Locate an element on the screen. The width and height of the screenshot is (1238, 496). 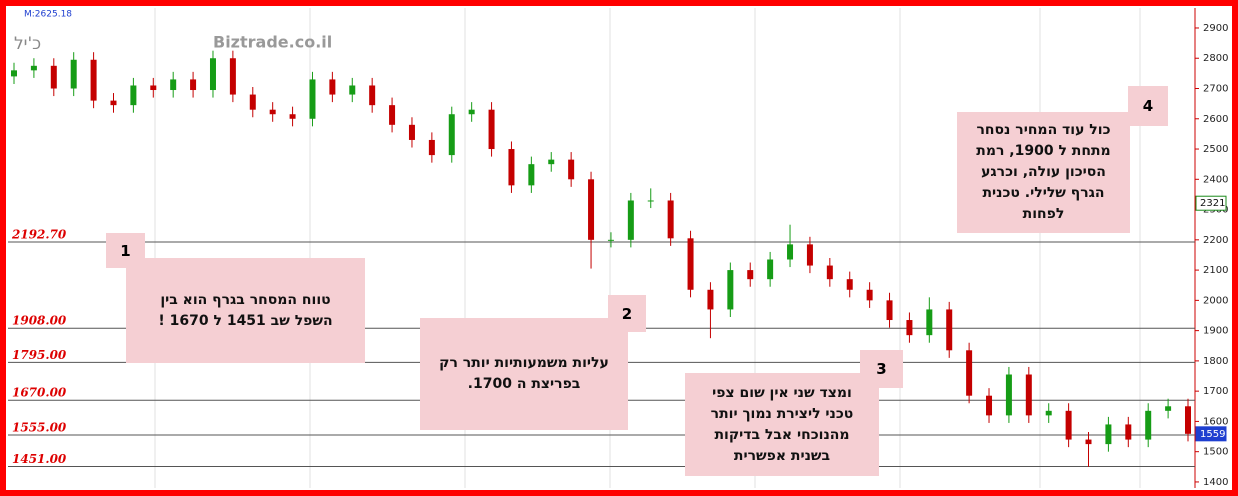
annotation-line: בשנית אפשרית is located at coordinates (782, 455).